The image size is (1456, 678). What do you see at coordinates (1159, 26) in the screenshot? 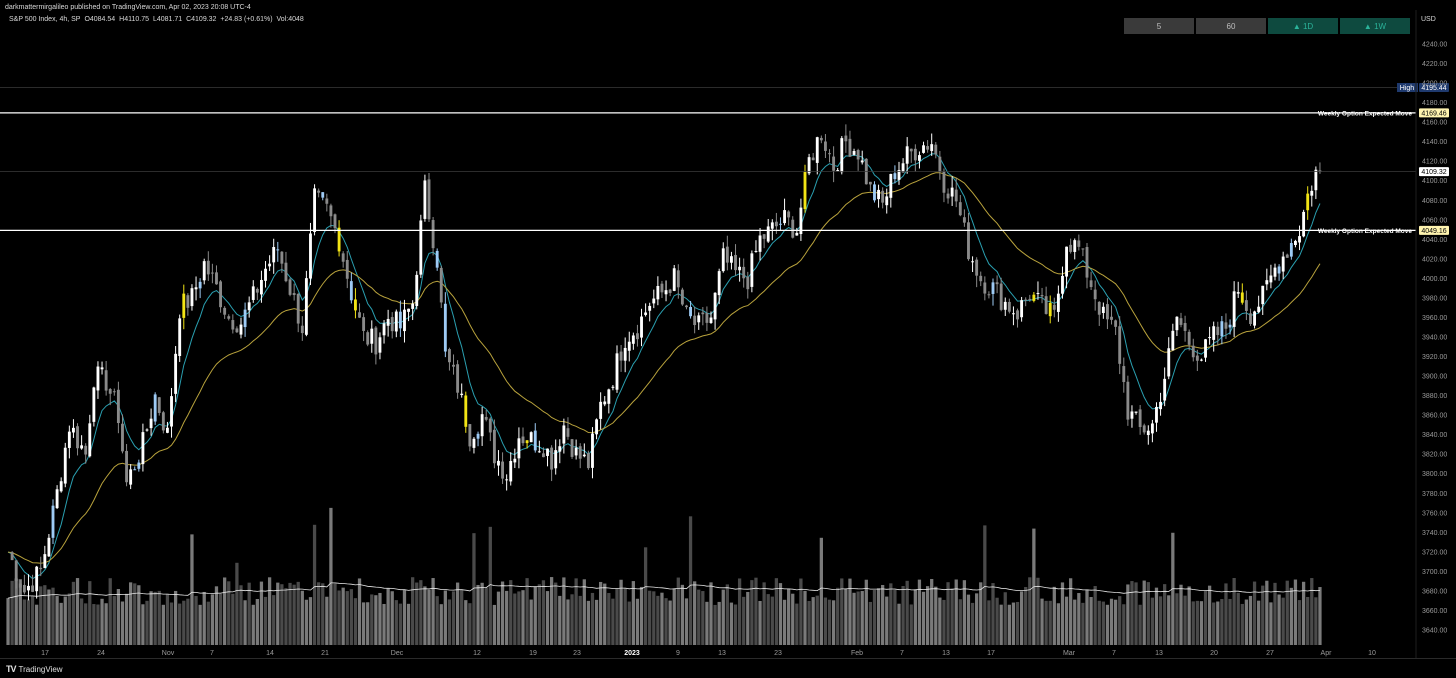
I see `timeframe-5-button: 5` at bounding box center [1159, 26].